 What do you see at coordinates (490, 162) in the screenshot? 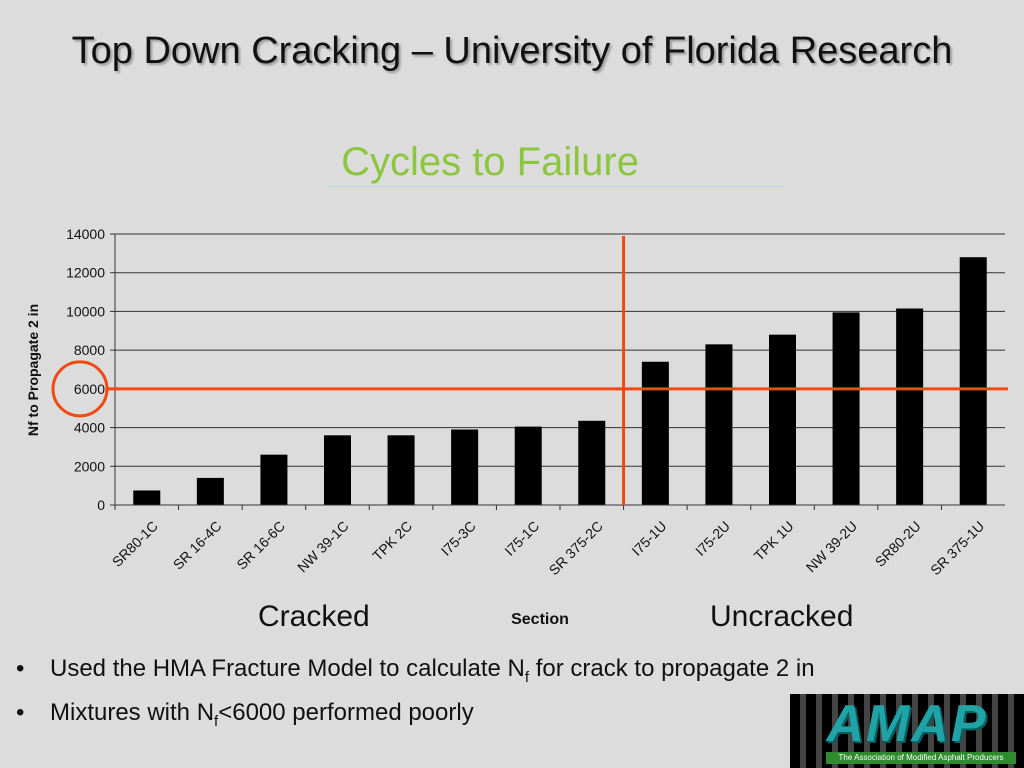
I see `chart-title: Cycles to Failure` at bounding box center [490, 162].